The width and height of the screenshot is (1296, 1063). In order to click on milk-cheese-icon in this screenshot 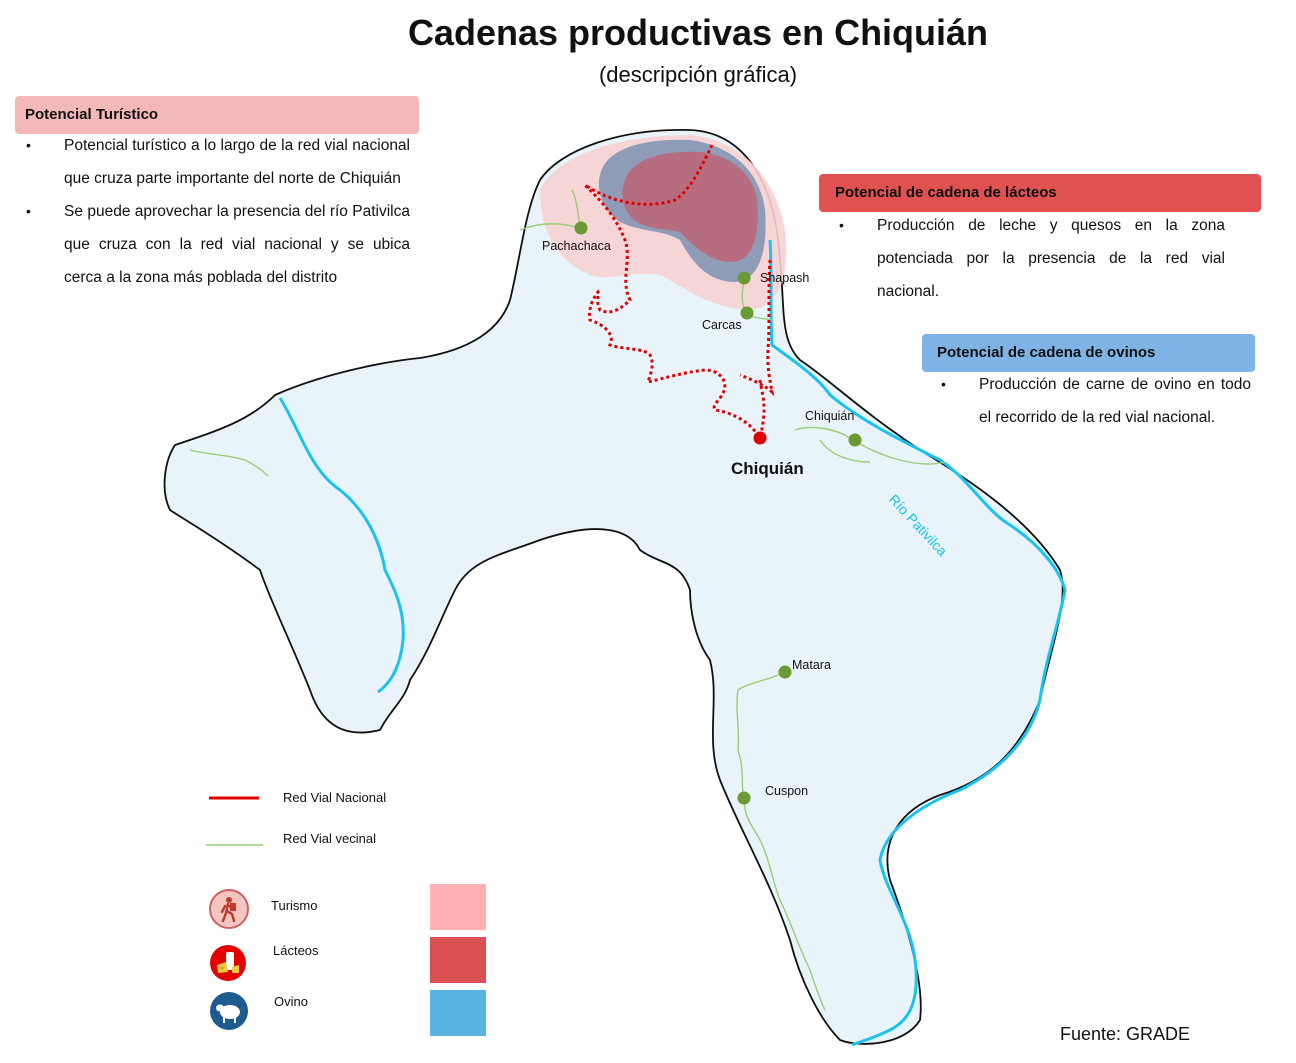, I will do `click(228, 963)`.